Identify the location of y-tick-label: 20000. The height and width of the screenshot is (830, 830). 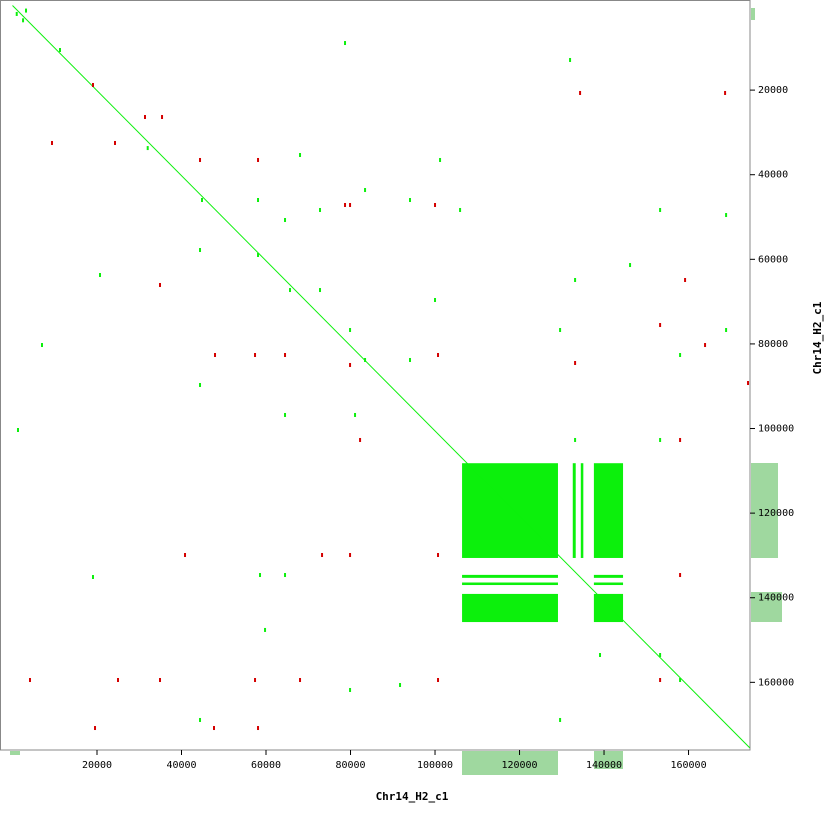
(773, 90).